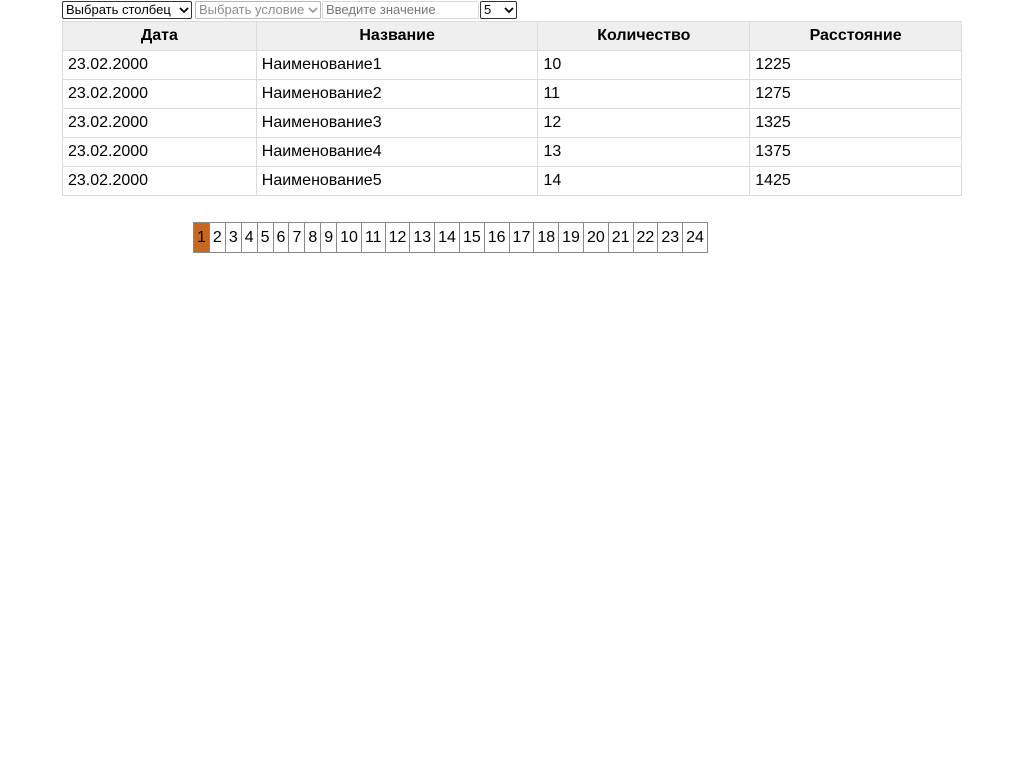 The width and height of the screenshot is (1024, 768). Describe the element at coordinates (488, 9) in the screenshot. I see `per-page-value: 5` at that location.